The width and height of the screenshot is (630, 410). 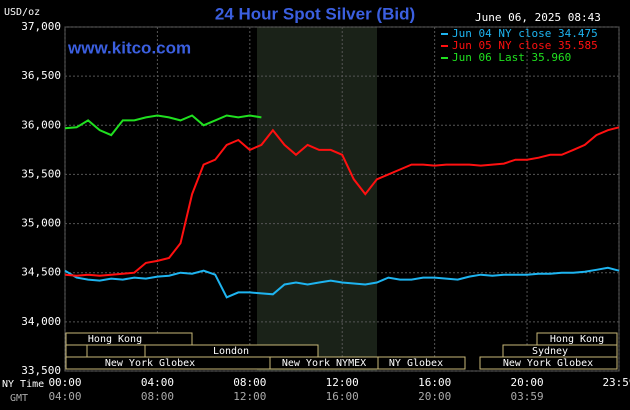 What do you see at coordinates (434, 382) in the screenshot?
I see `x-tick-label: 16:00` at bounding box center [434, 382].